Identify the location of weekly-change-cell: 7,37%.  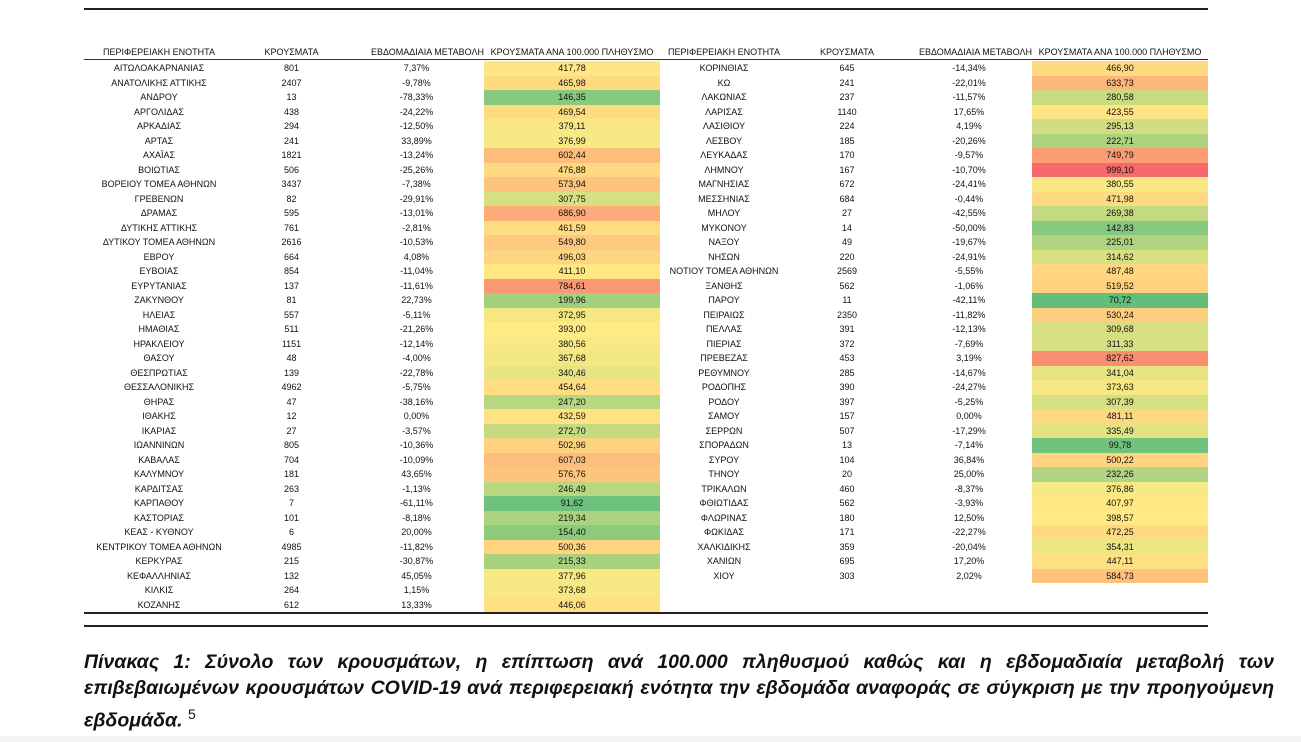
(416, 68).